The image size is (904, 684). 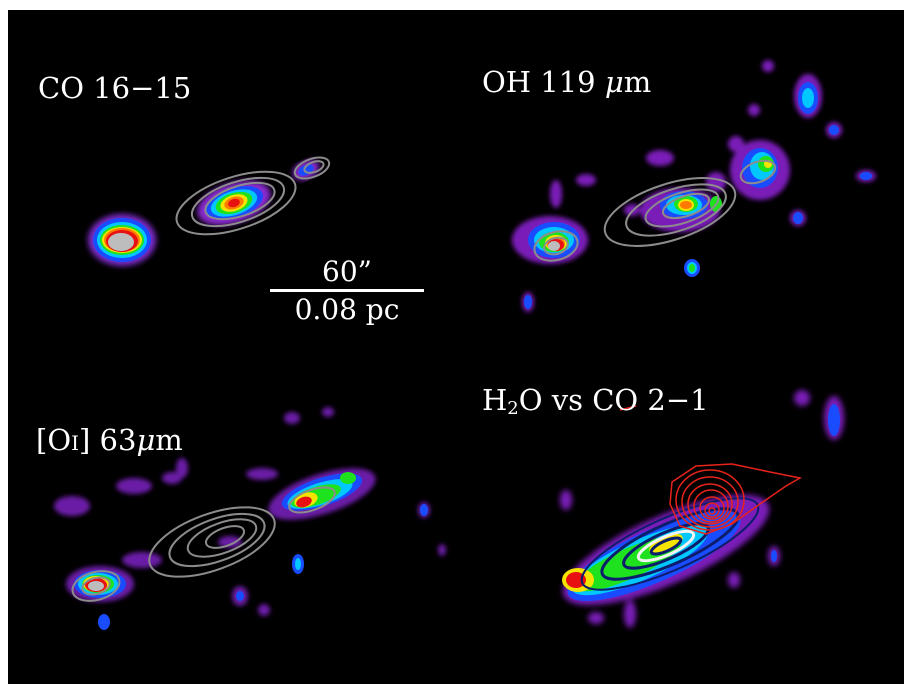 What do you see at coordinates (75, 443) in the screenshot?
I see `oi-label-ion: I` at bounding box center [75, 443].